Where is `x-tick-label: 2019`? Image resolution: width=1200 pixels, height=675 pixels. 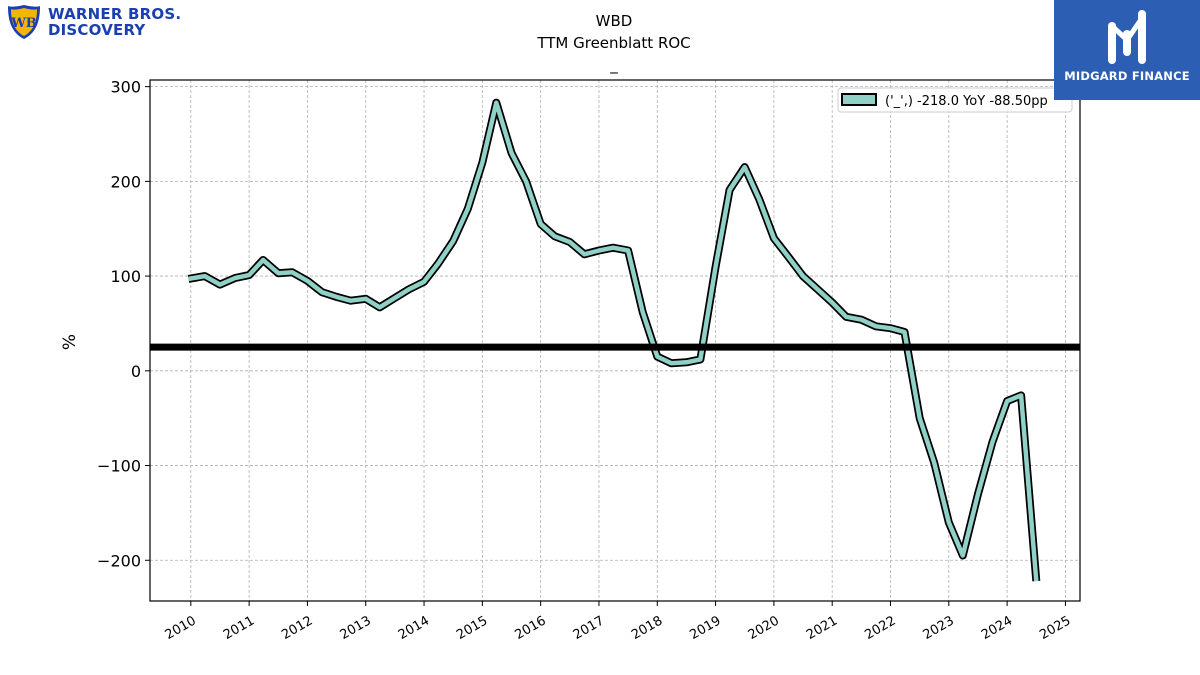 x-tick-label: 2019 is located at coordinates (705, 628).